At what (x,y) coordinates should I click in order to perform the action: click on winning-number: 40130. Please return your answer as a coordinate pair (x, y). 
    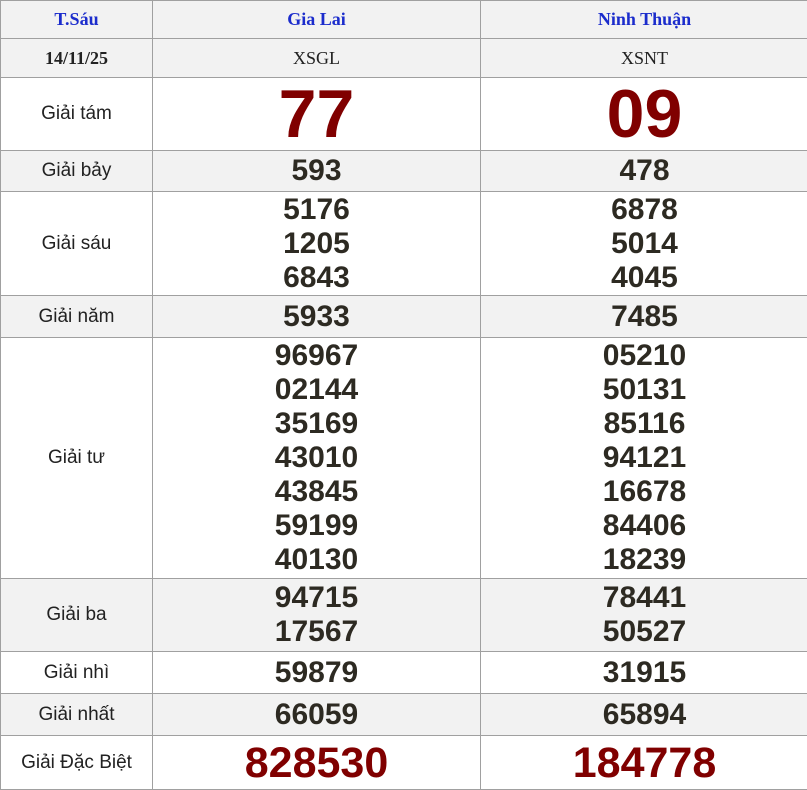
    Looking at the image, I should click on (316, 560).